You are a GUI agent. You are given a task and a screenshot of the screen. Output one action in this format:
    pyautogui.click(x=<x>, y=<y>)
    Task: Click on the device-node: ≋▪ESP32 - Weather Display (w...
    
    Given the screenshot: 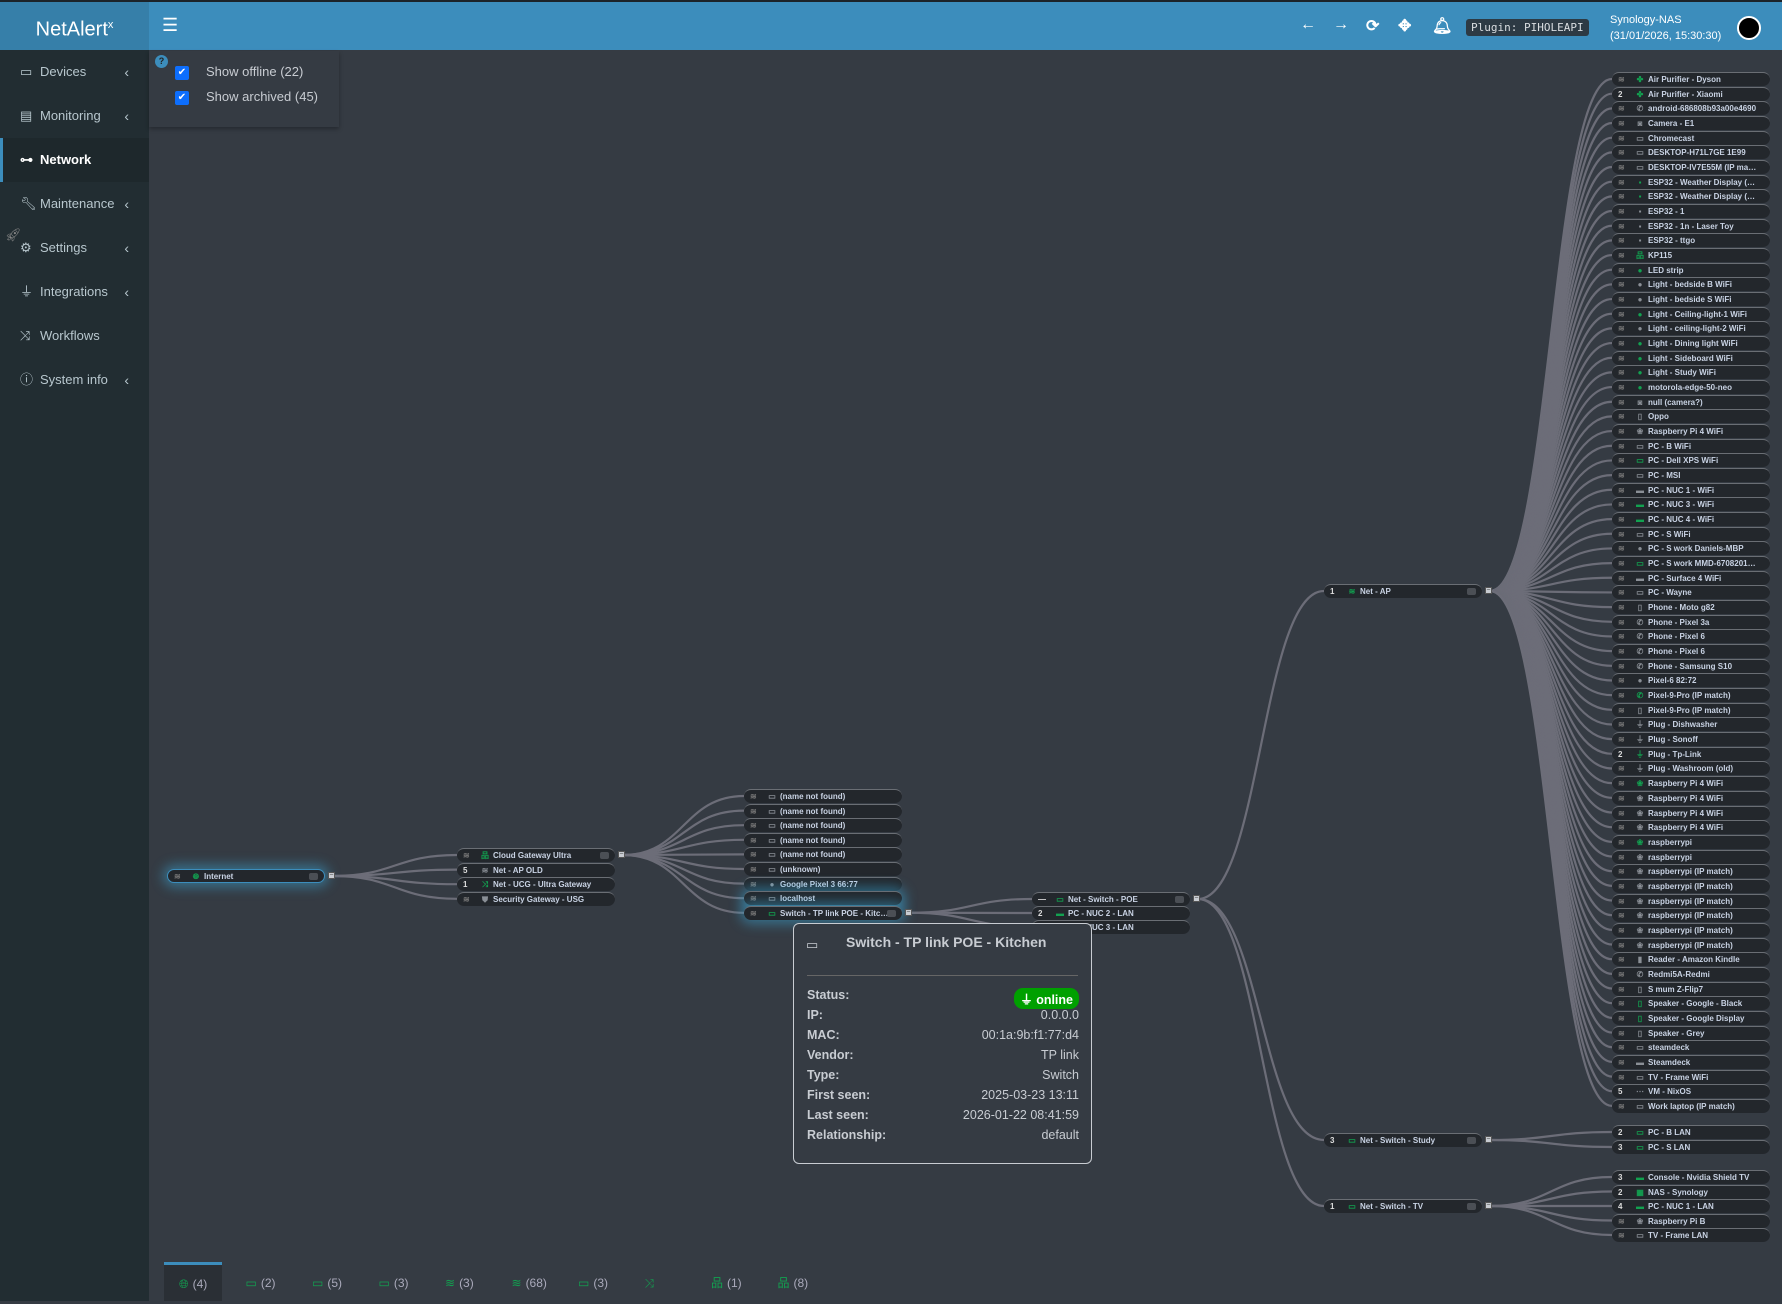 What is the action you would take?
    pyautogui.click(x=1691, y=196)
    